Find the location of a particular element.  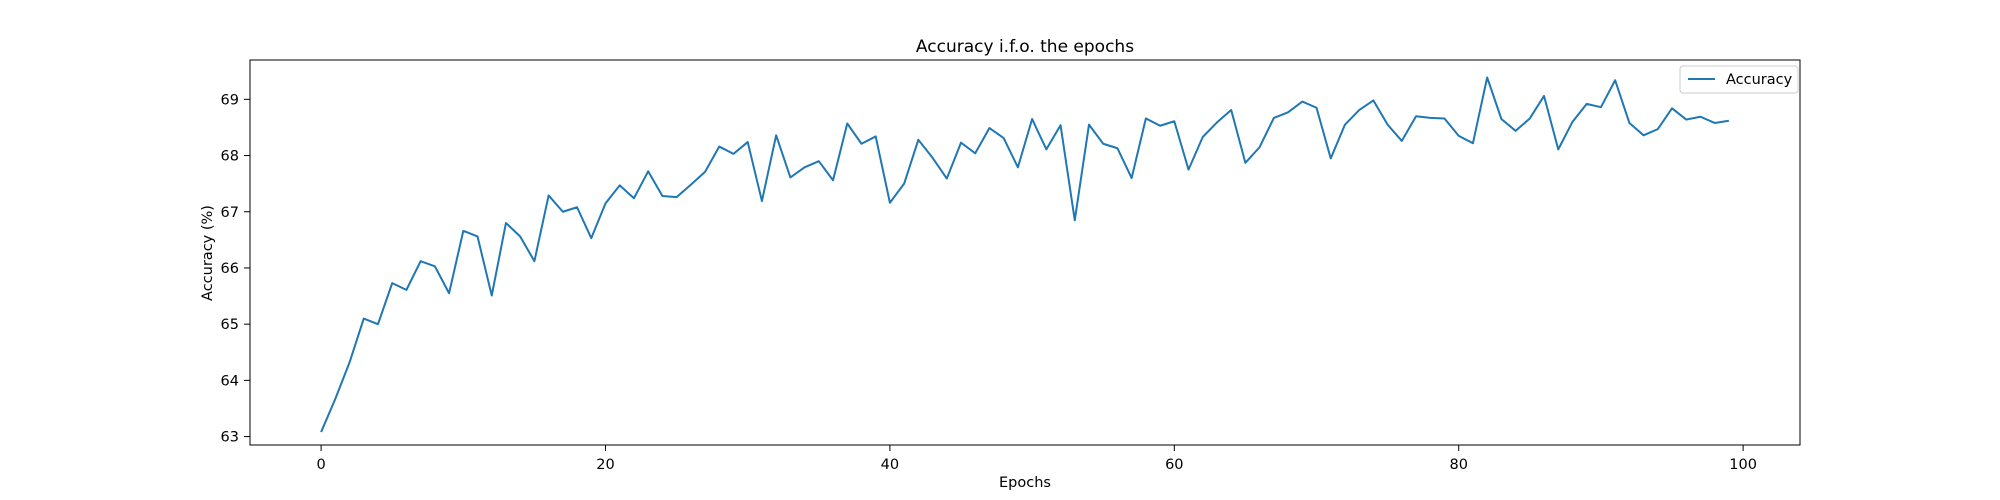

y-tick-label: 68 is located at coordinates (230, 157).